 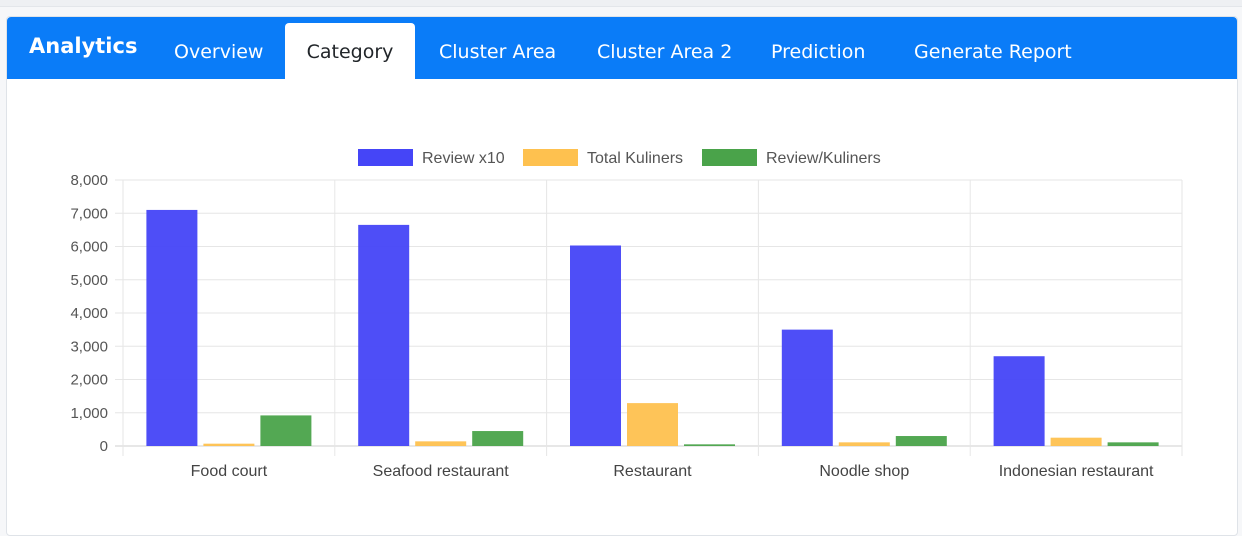 What do you see at coordinates (89, 380) in the screenshot?
I see `y-tick-label: 2,000` at bounding box center [89, 380].